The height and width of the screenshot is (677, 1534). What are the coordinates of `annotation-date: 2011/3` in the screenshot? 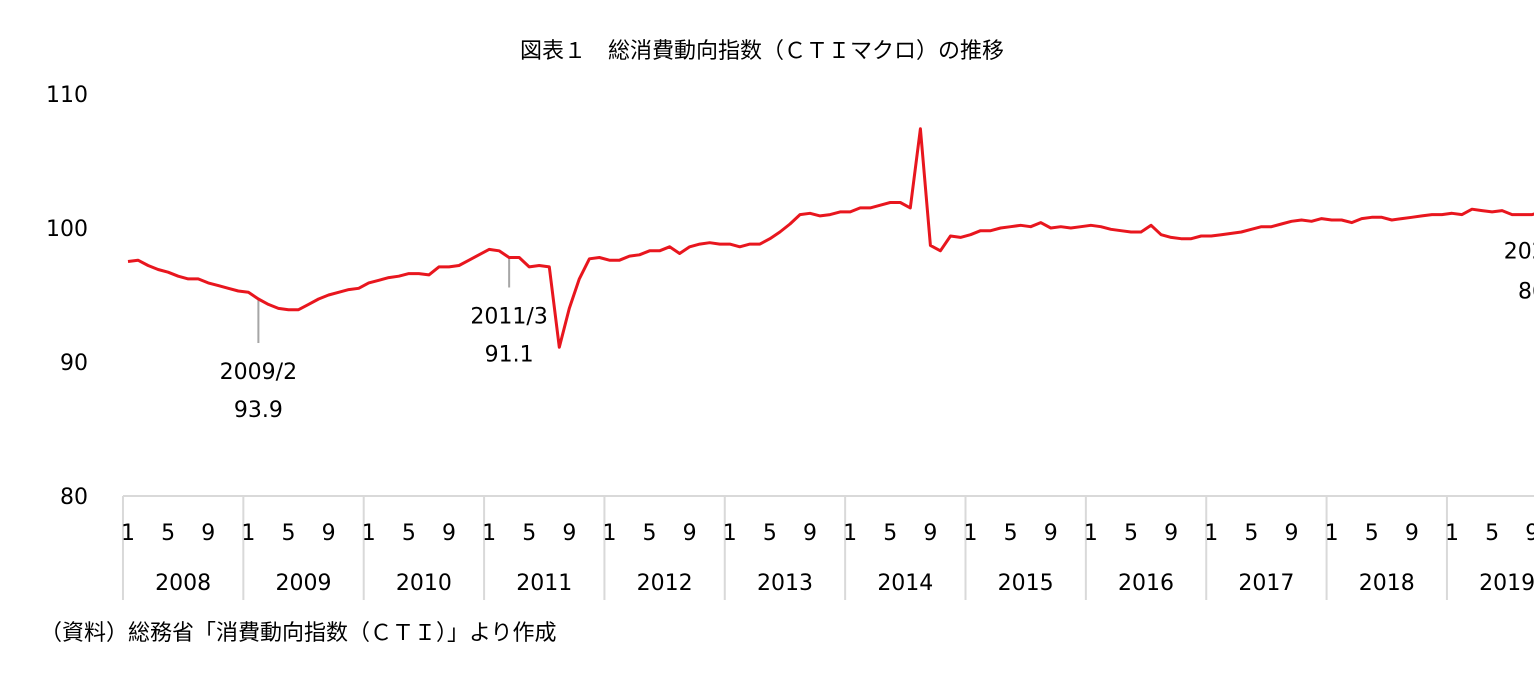 It's located at (508, 316).